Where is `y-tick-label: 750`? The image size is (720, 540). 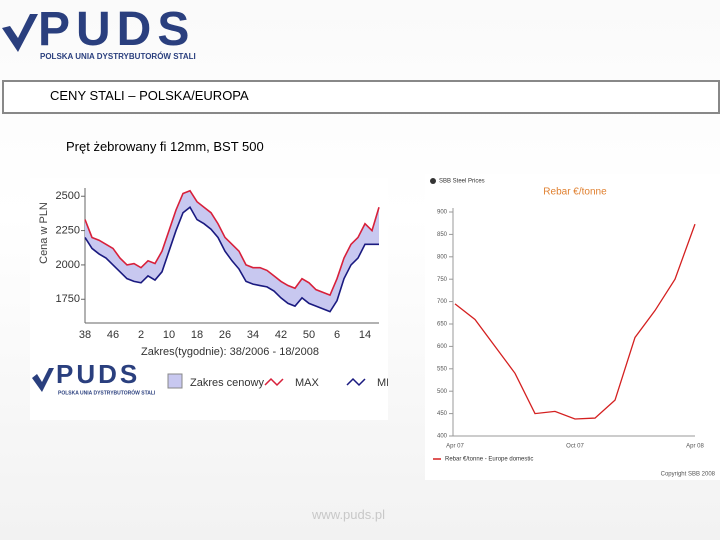
y-tick-label: 750 is located at coordinates (442, 280).